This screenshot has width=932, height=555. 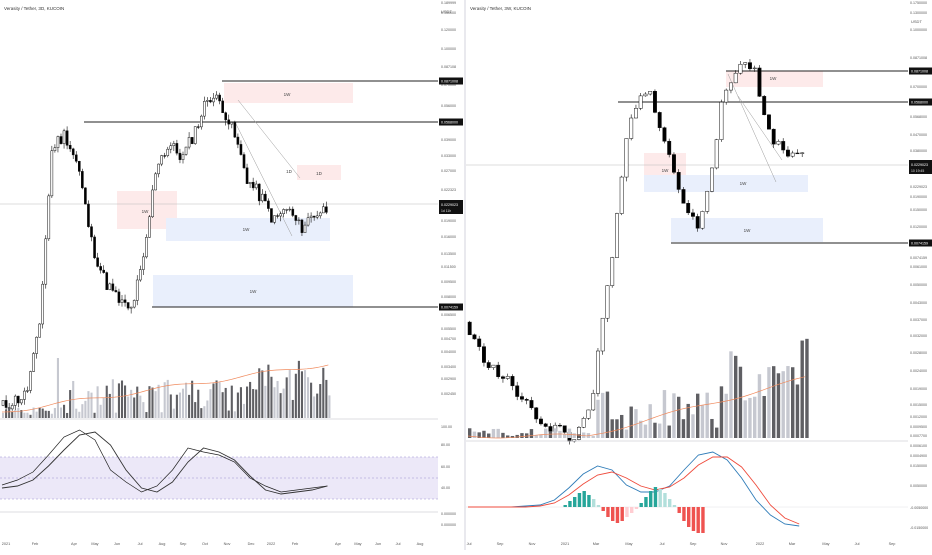 I want to click on right-price-scale-label: 0.0006100, so click(x=918, y=446).